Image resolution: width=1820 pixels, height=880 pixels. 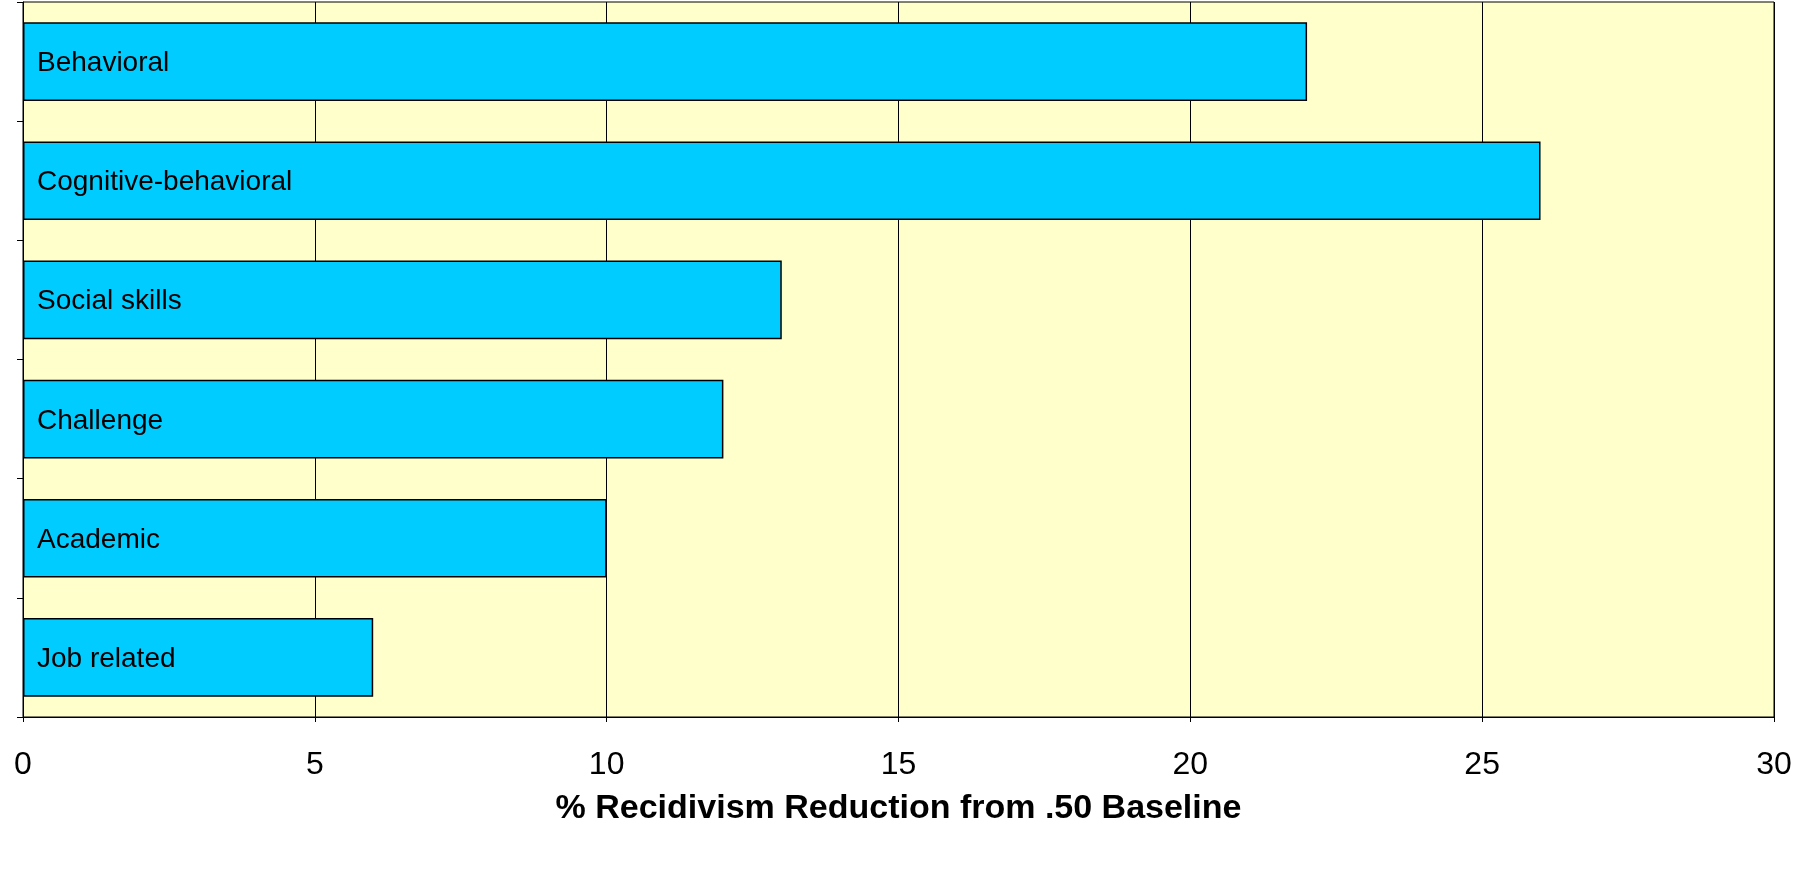 What do you see at coordinates (1190, 763) in the screenshot?
I see `x-tick-label: 20` at bounding box center [1190, 763].